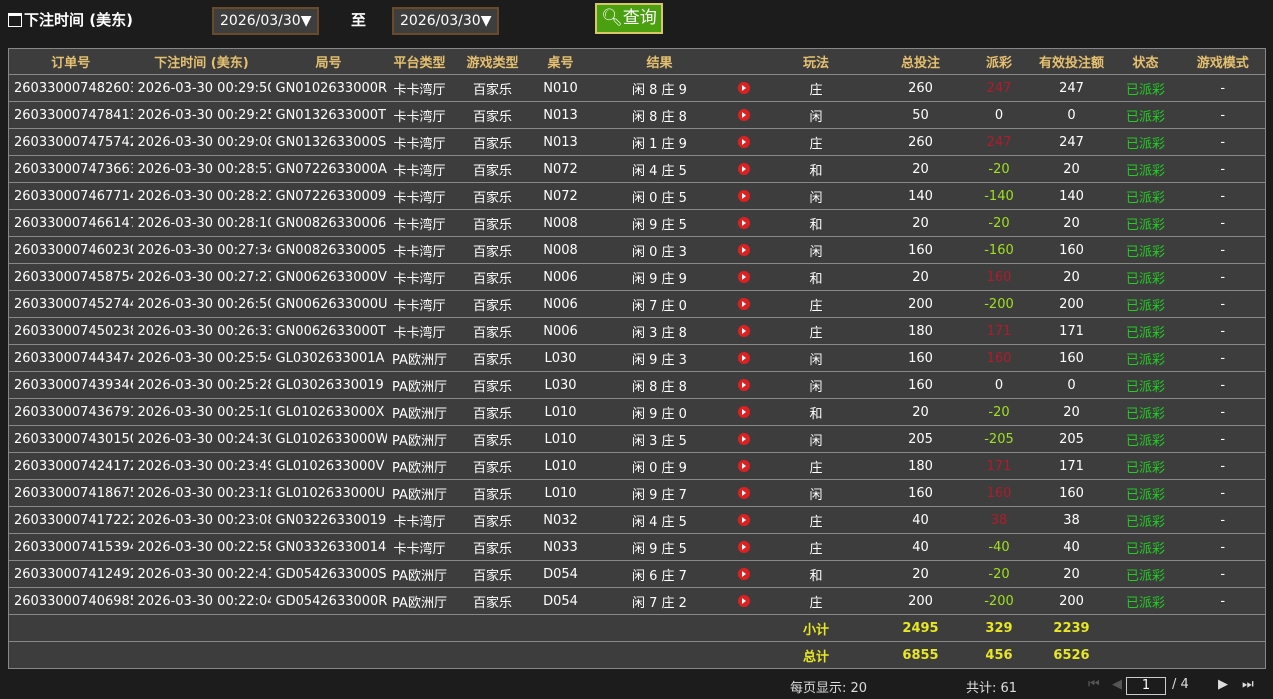  What do you see at coordinates (201, 331) in the screenshot?
I see `bet-time-cell: 2026-03-30 00:26:33` at bounding box center [201, 331].